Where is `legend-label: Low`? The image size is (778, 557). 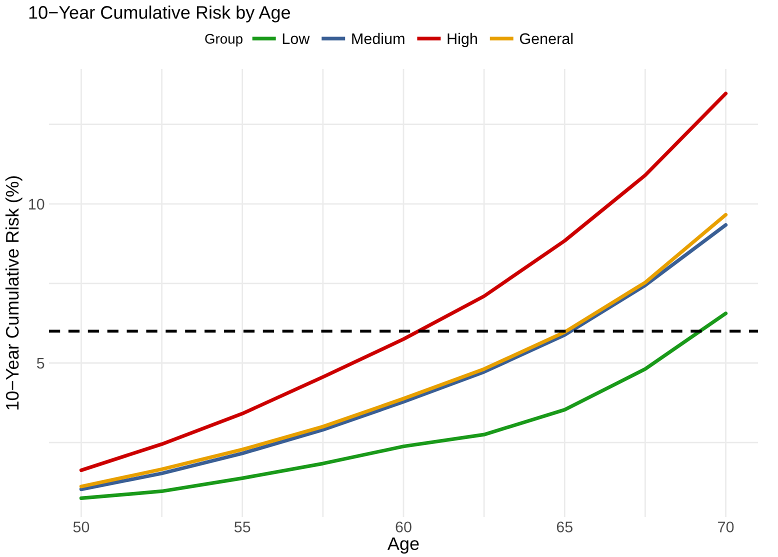
legend-label: Low is located at coordinates (296, 38).